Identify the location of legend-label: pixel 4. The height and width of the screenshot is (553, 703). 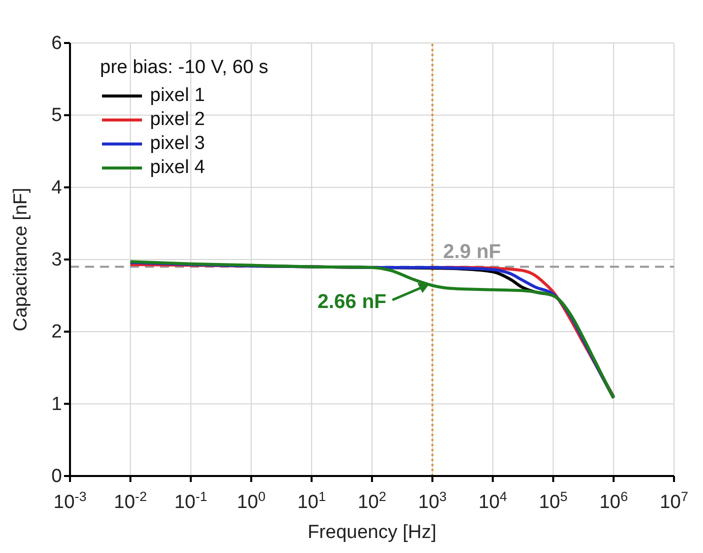
(177, 168).